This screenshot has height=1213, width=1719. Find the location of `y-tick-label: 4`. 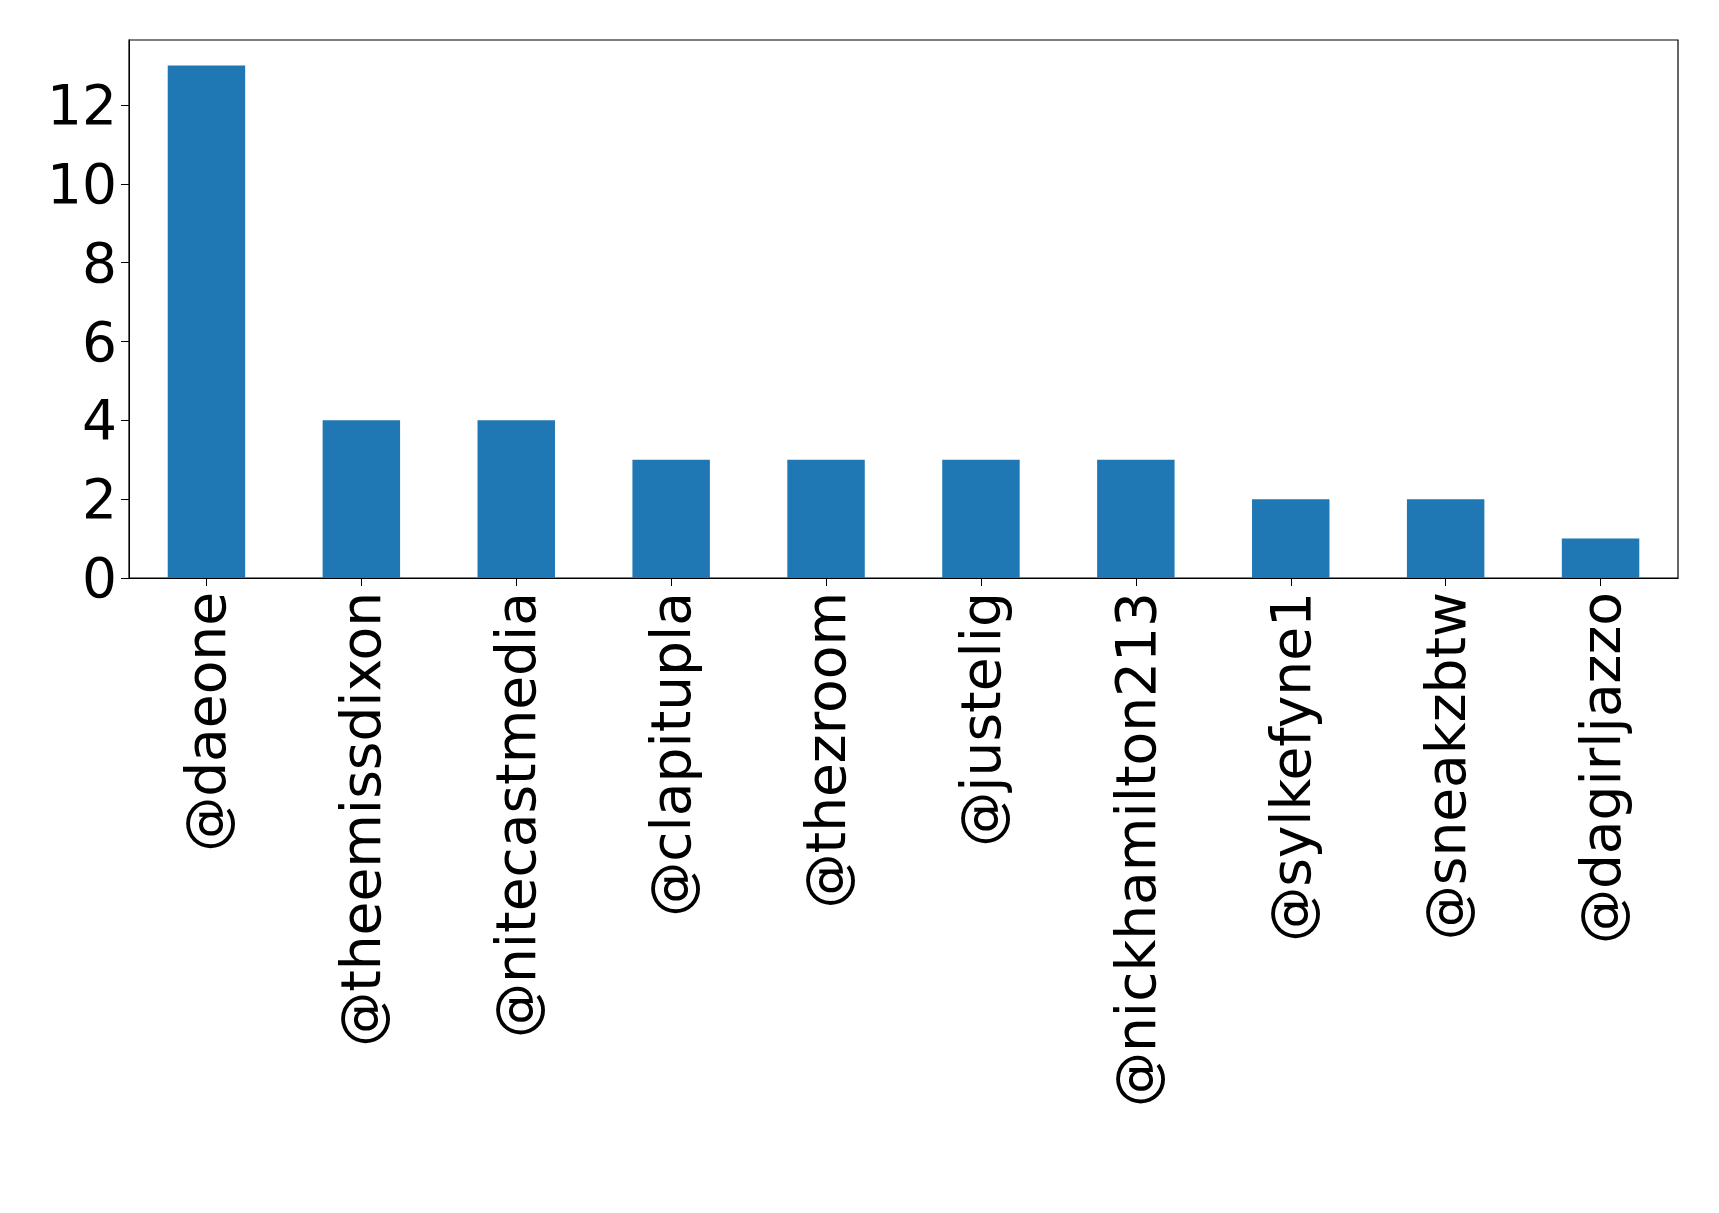

y-tick-label: 4 is located at coordinates (99, 420).